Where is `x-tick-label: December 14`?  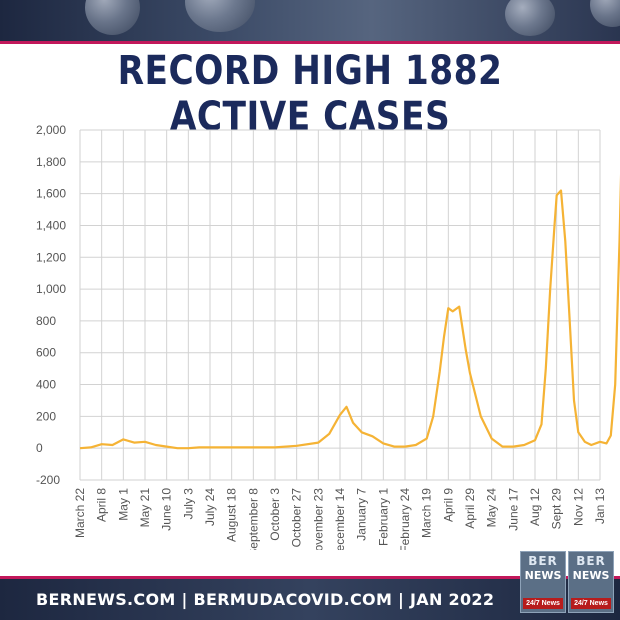
x-tick-label: December 14 is located at coordinates (340, 519).